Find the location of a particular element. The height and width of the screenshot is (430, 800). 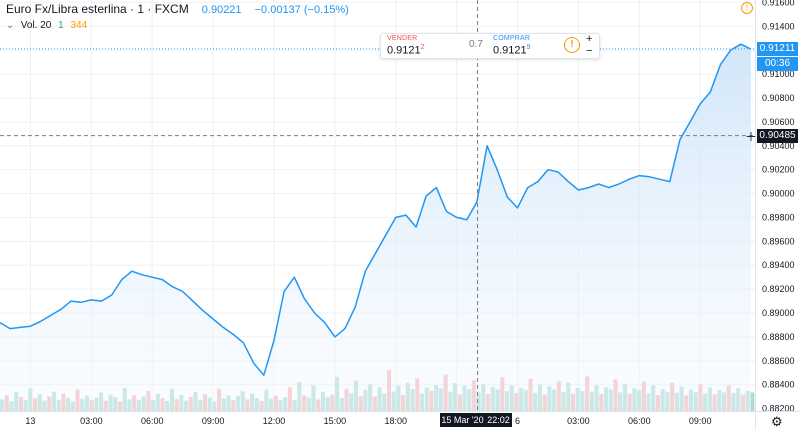

x-tick-label: 12:00 is located at coordinates (274, 421).